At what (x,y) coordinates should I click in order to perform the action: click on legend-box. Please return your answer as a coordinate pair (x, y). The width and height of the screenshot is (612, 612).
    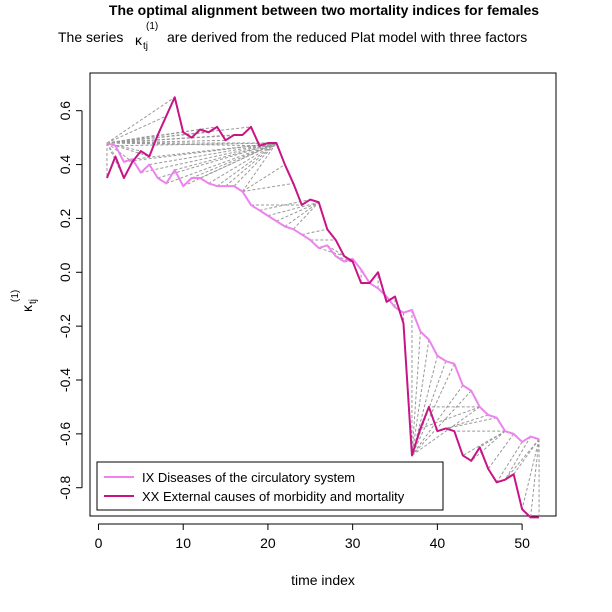
    Looking at the image, I should click on (270, 486).